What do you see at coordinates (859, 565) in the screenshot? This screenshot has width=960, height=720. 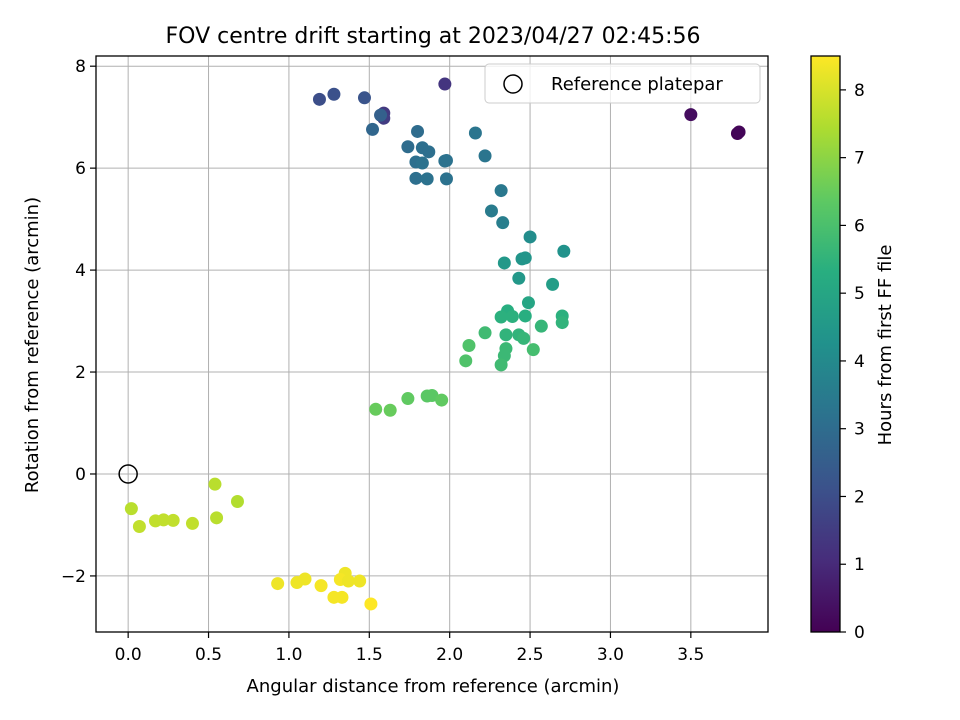 I see `colorbar-tick-label: 1` at bounding box center [859, 565].